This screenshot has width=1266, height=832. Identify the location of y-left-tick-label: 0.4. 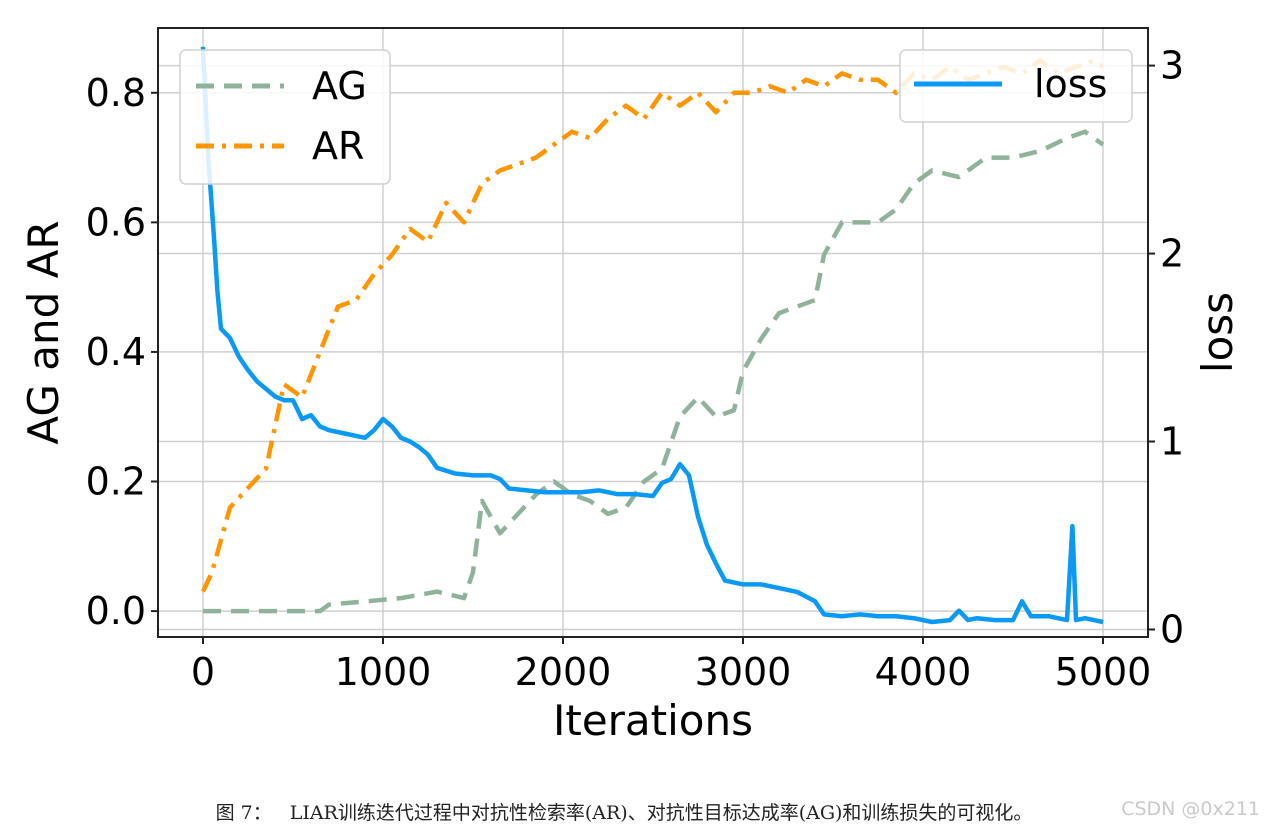
(116, 352).